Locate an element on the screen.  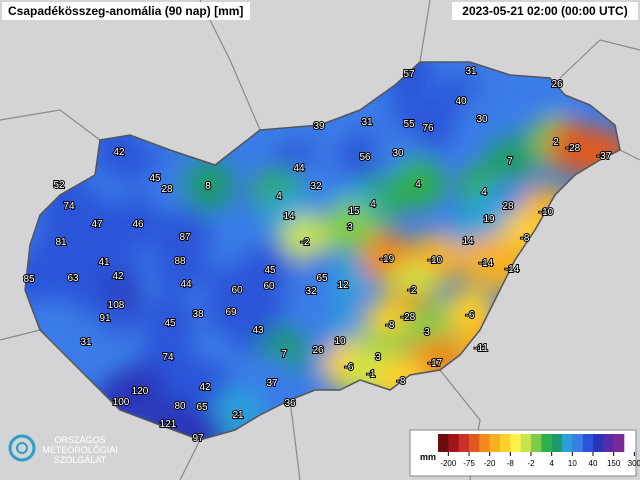
station-value: 41 is located at coordinates (104, 262).